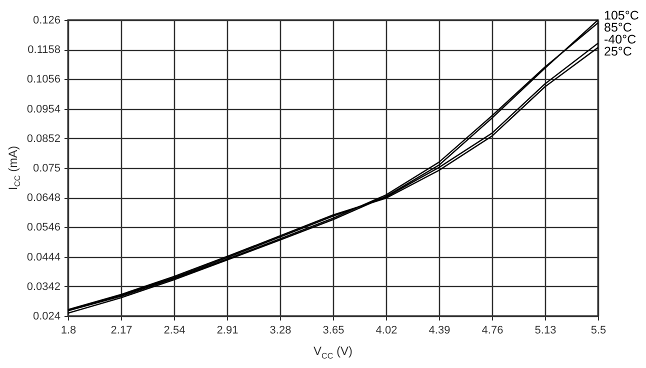 The height and width of the screenshot is (368, 646). I want to click on x-axis-title: V$_{CC}$ (V), so click(333, 352).